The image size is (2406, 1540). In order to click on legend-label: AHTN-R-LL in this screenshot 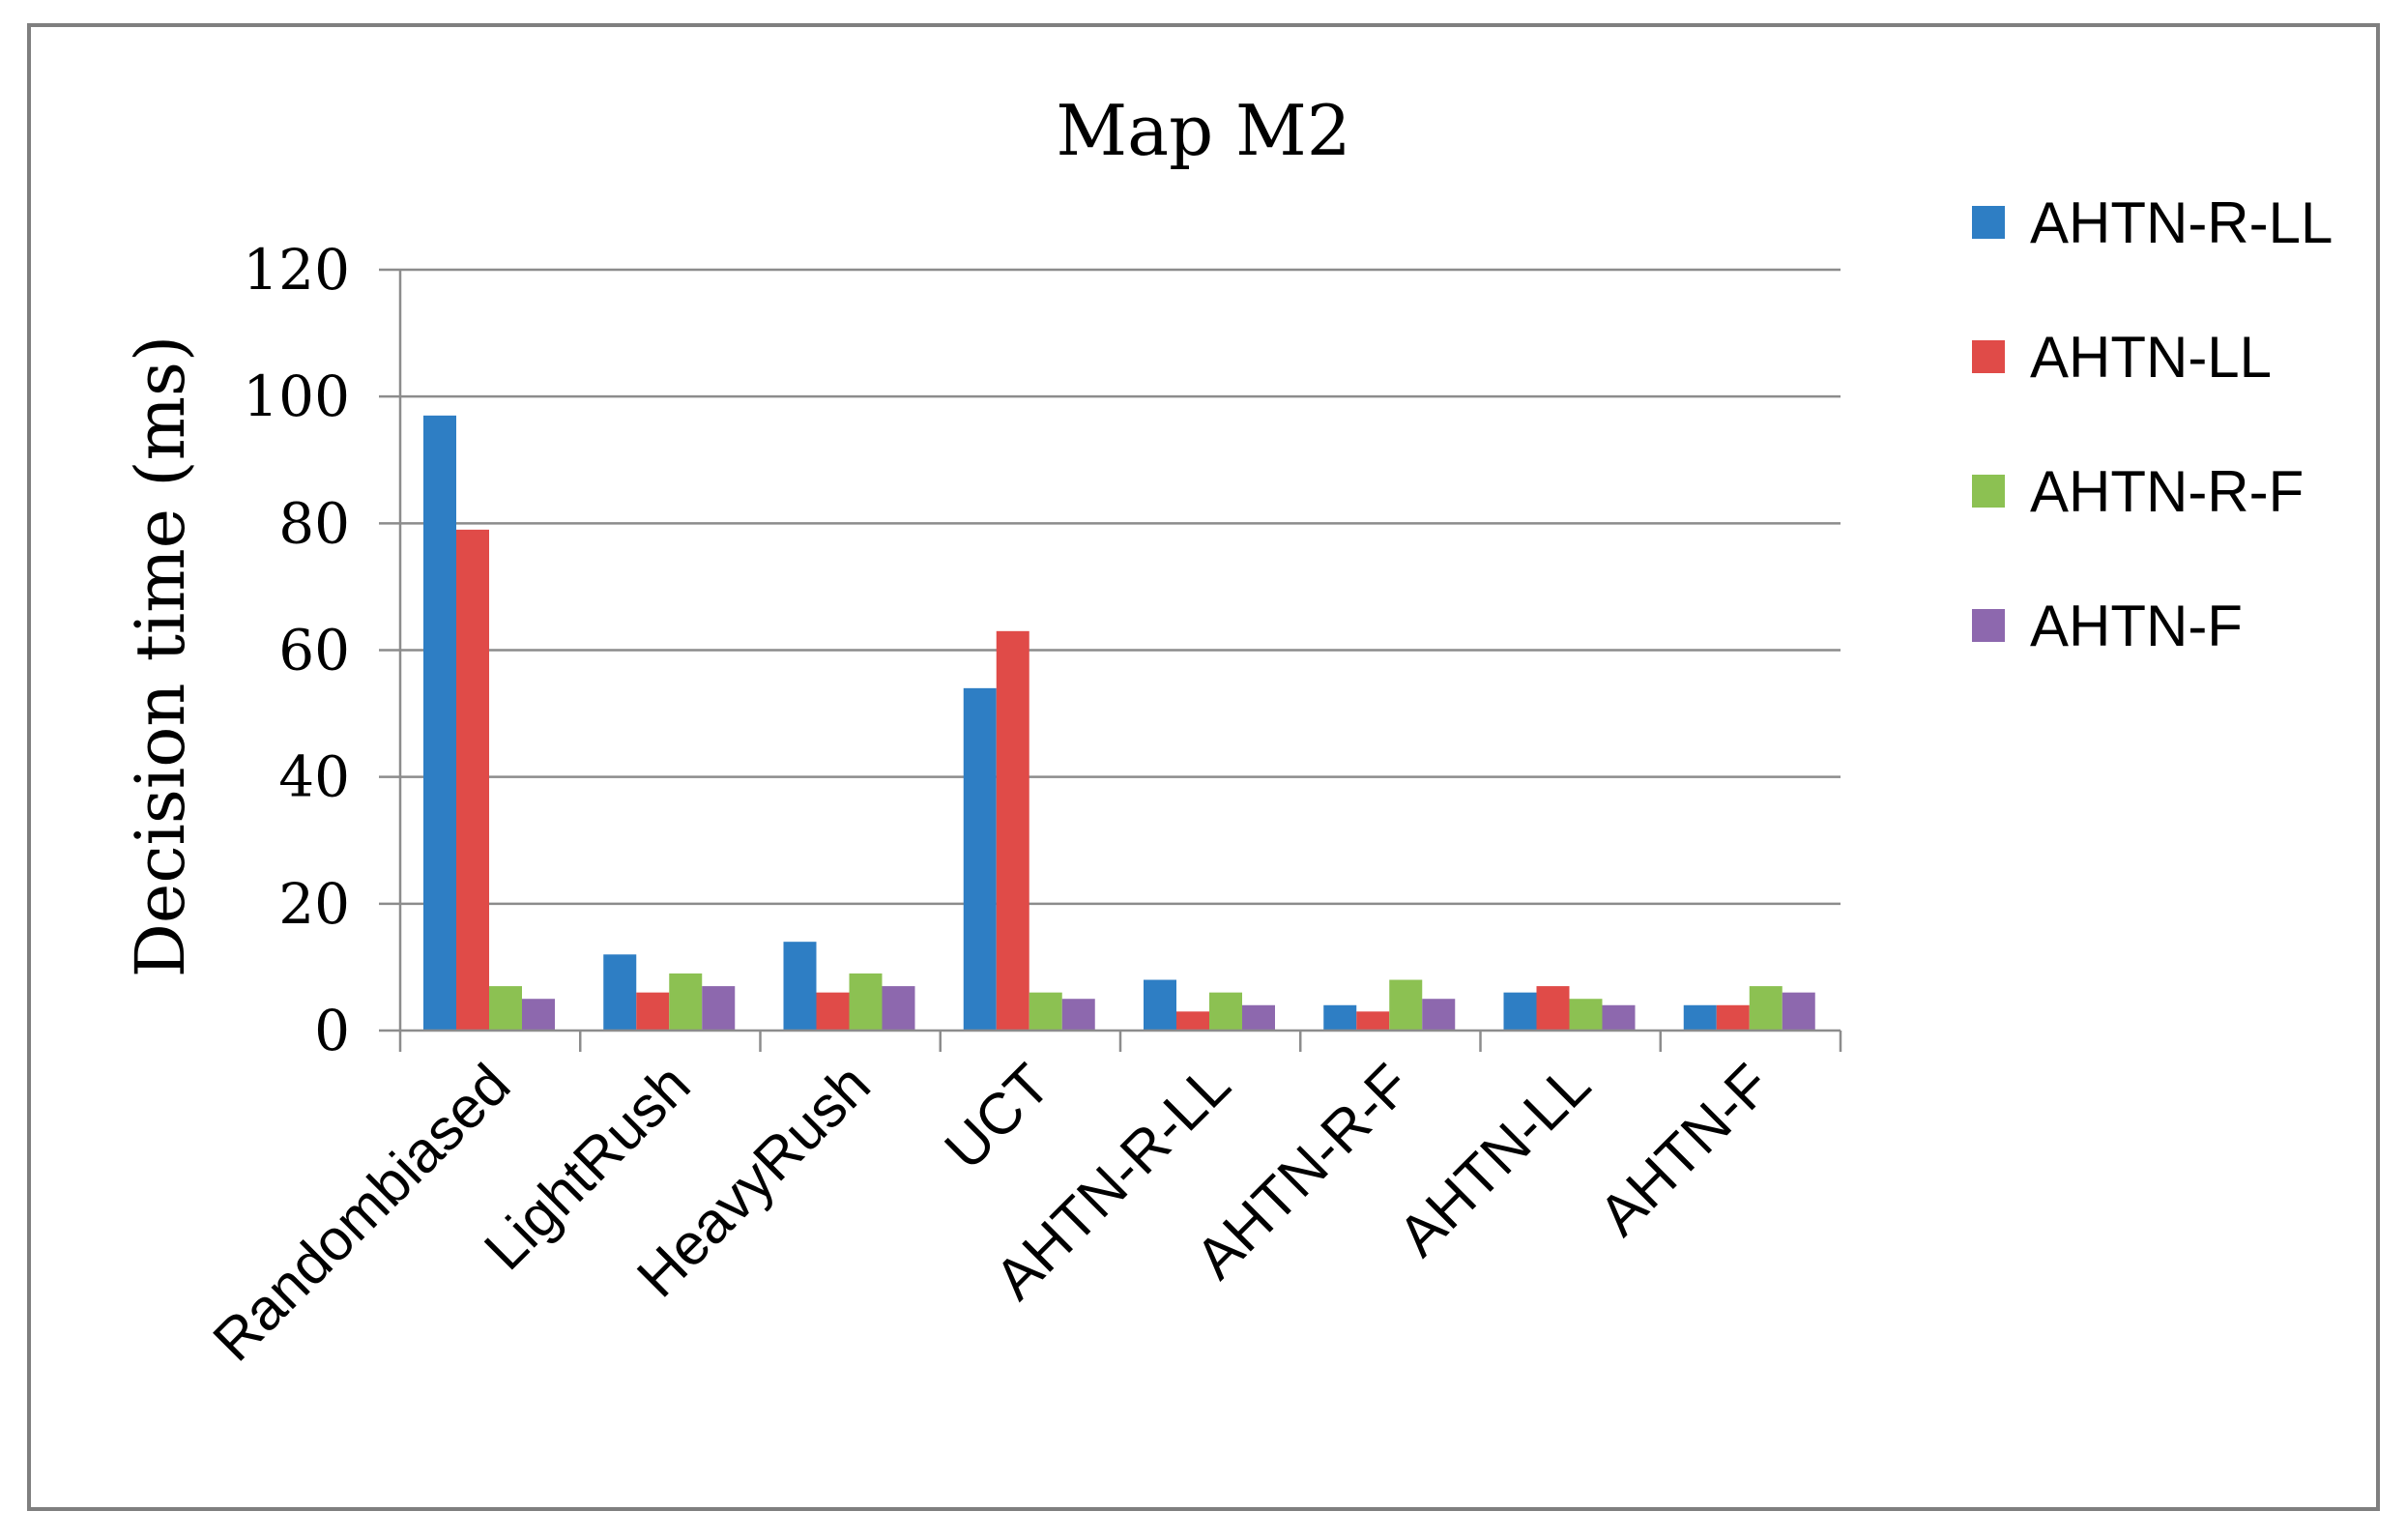, I will do `click(2181, 222)`.